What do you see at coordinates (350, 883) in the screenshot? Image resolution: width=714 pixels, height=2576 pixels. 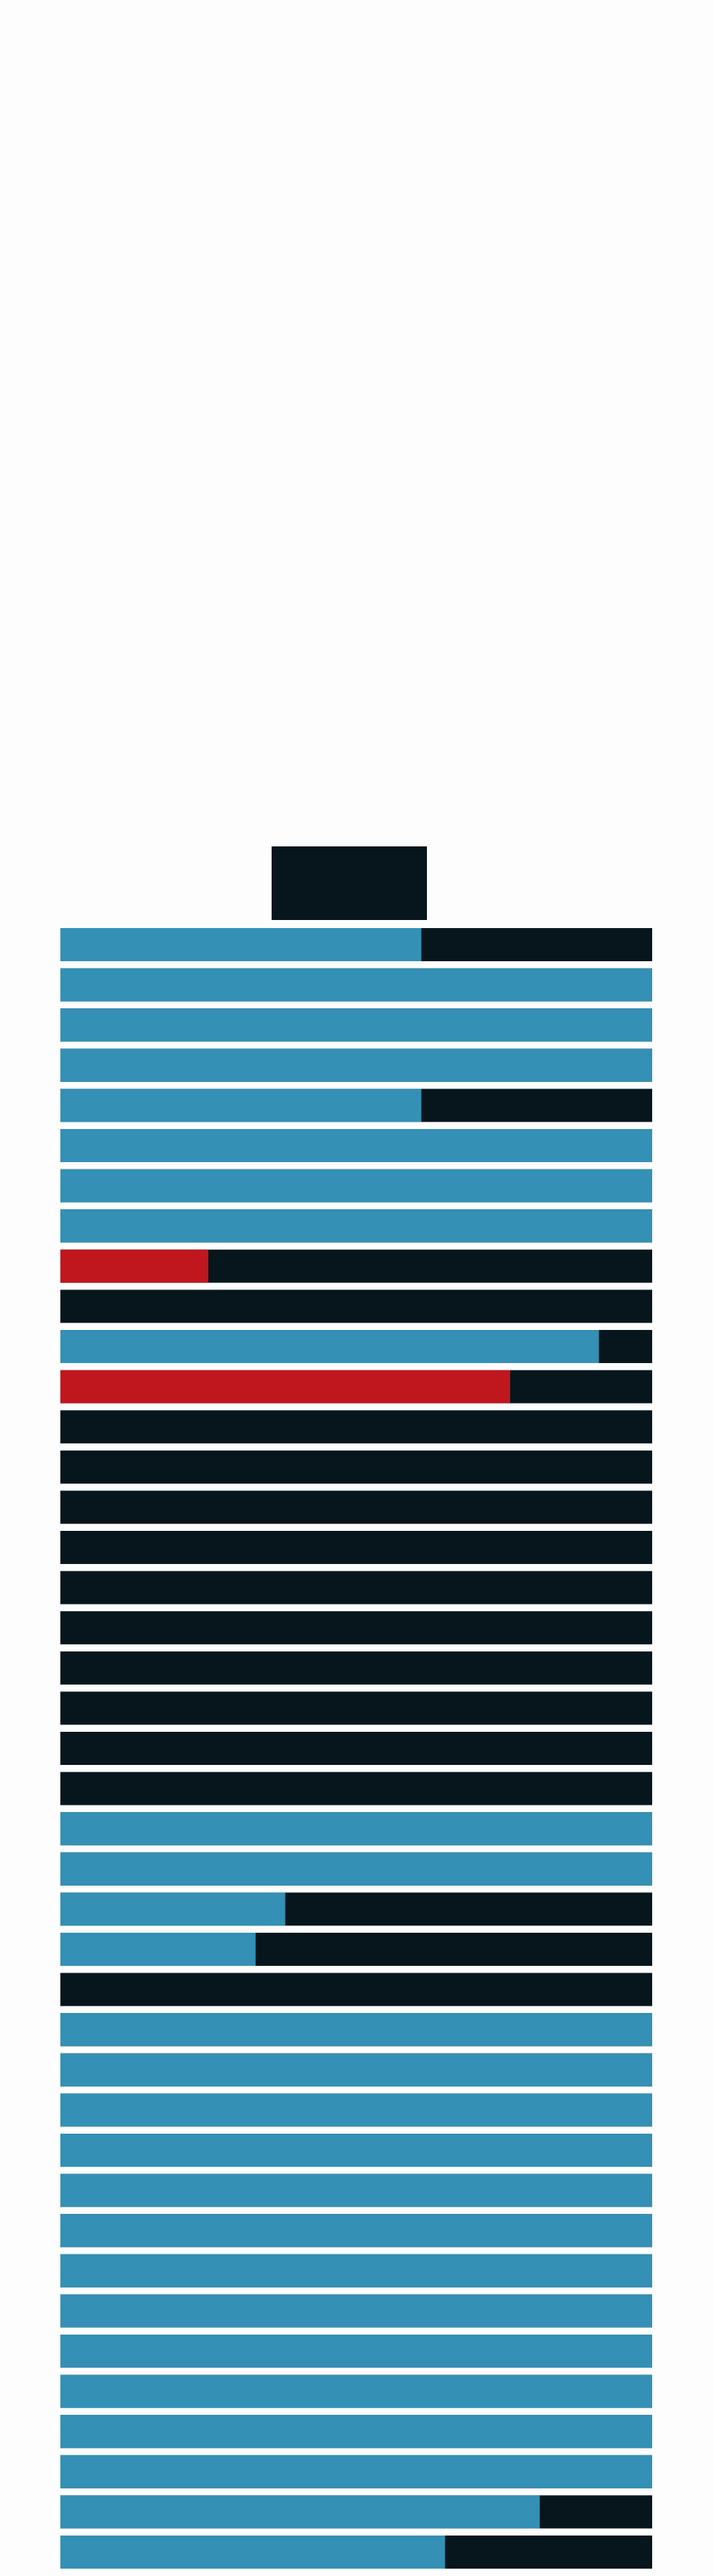 I see `tab` at bounding box center [350, 883].